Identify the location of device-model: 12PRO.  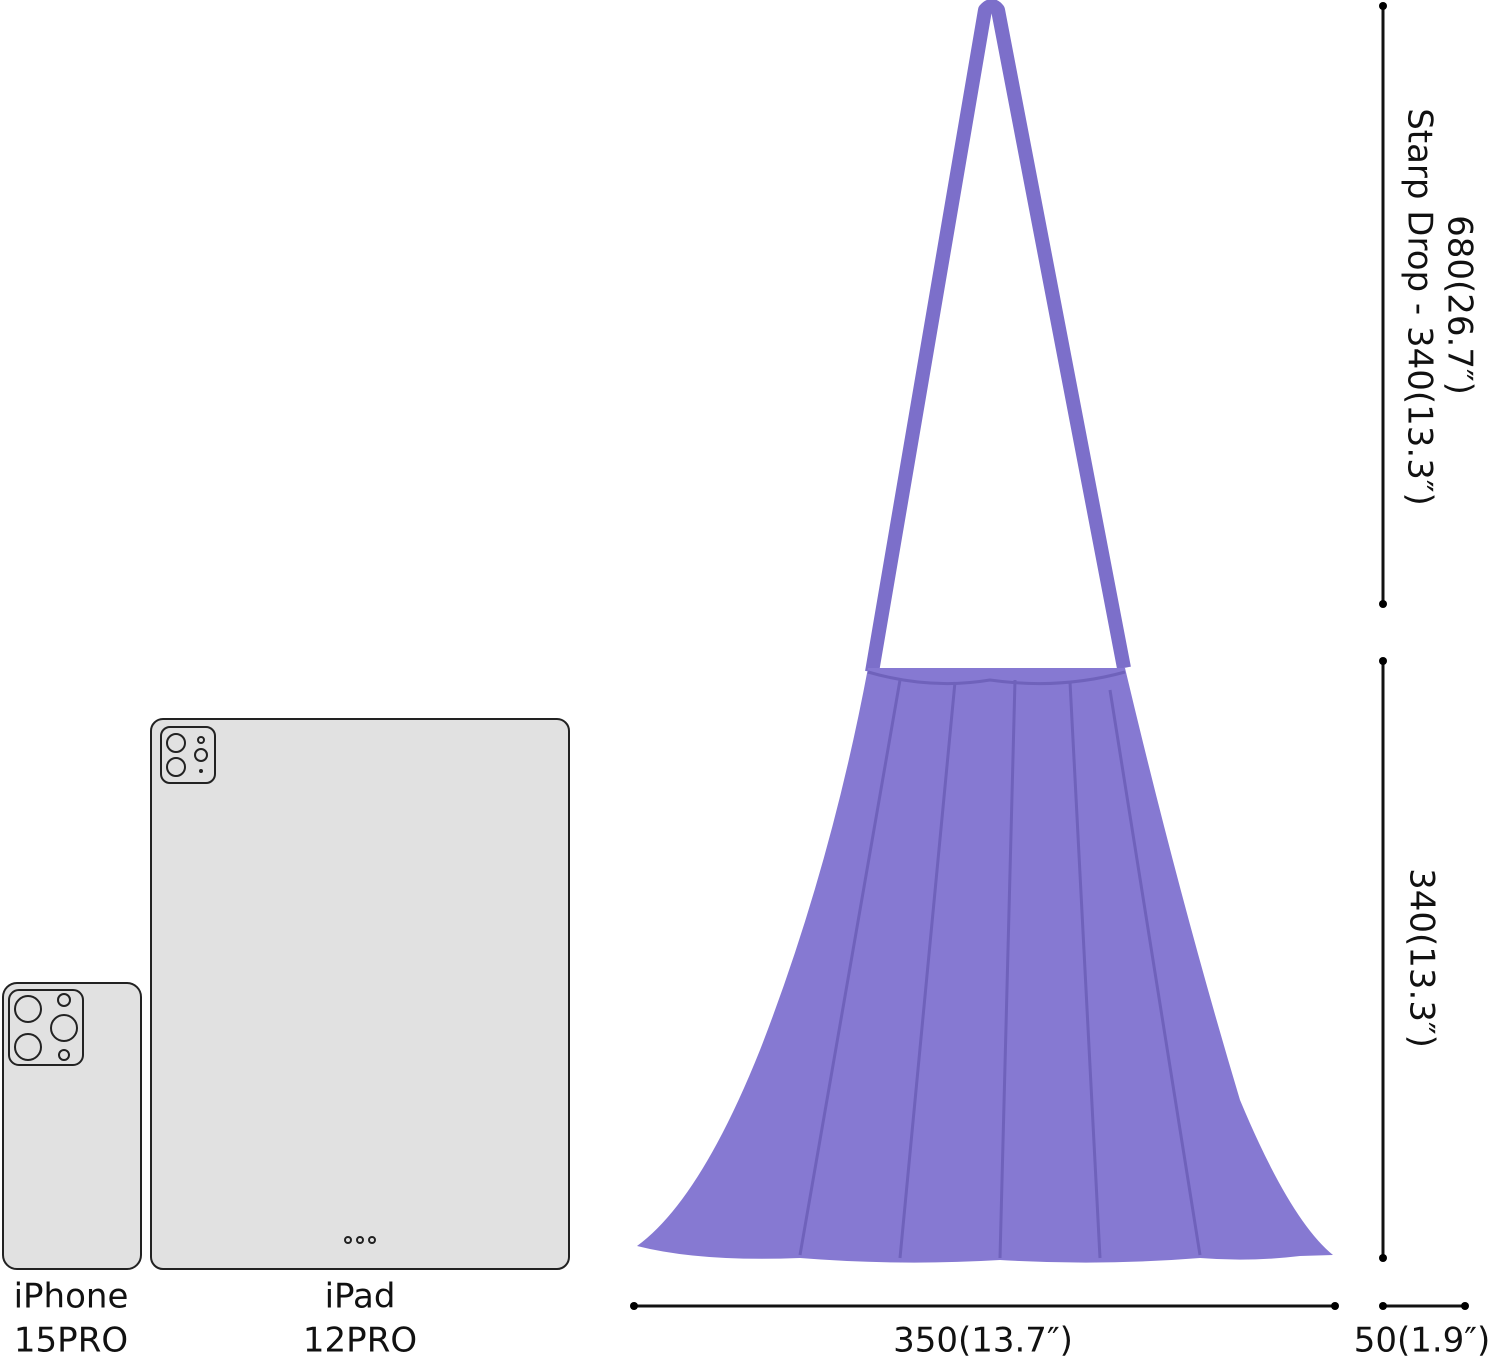
(360, 1341).